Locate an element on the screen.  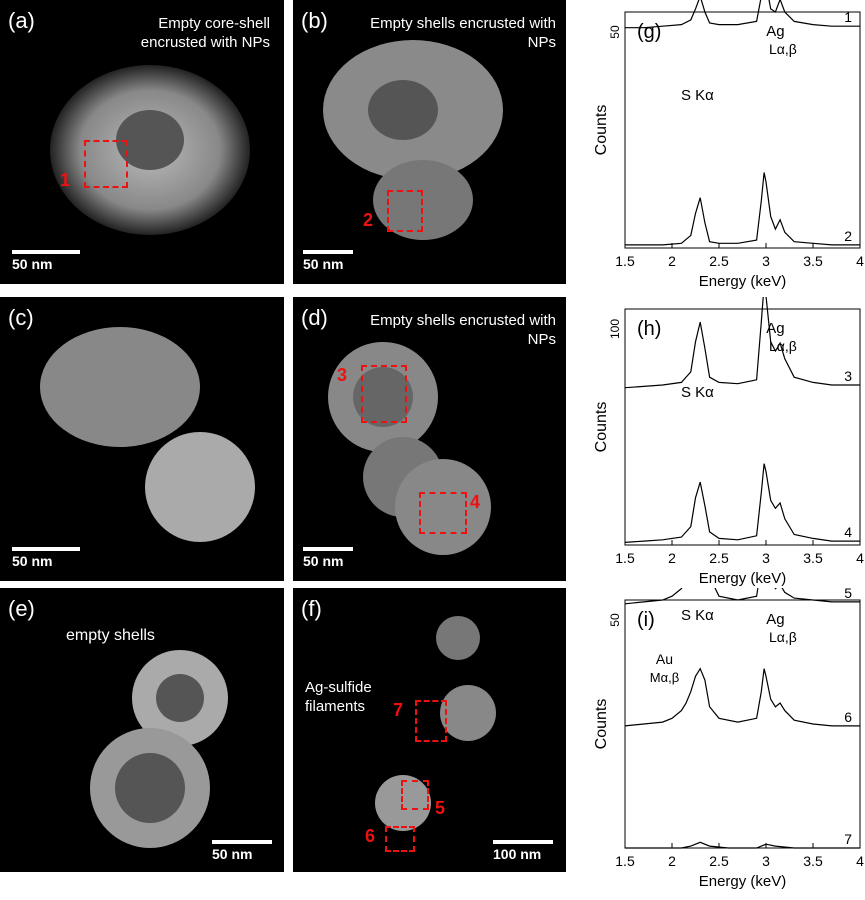
panel-label: (g) is located at coordinates (649, 32).